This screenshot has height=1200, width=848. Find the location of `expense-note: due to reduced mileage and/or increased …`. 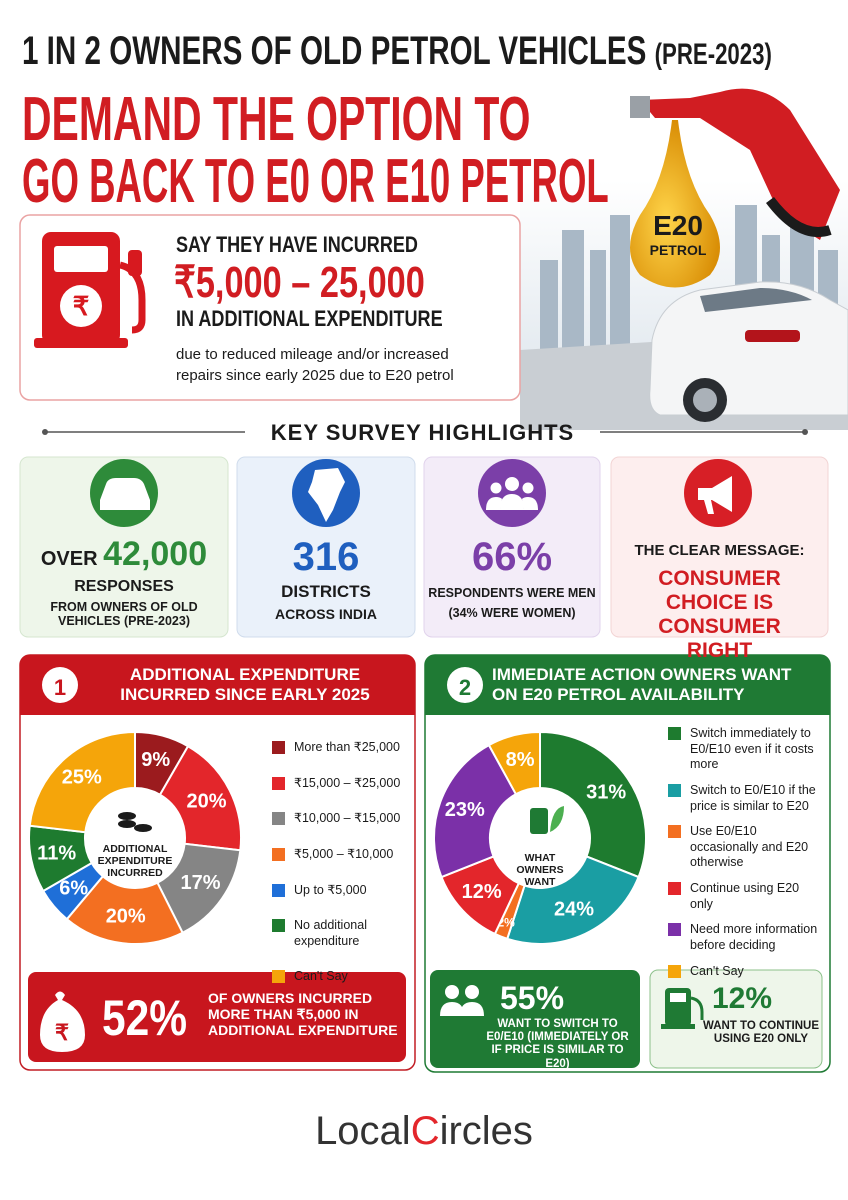

expense-note: due to reduced mileage and/or increased … is located at coordinates (315, 365).